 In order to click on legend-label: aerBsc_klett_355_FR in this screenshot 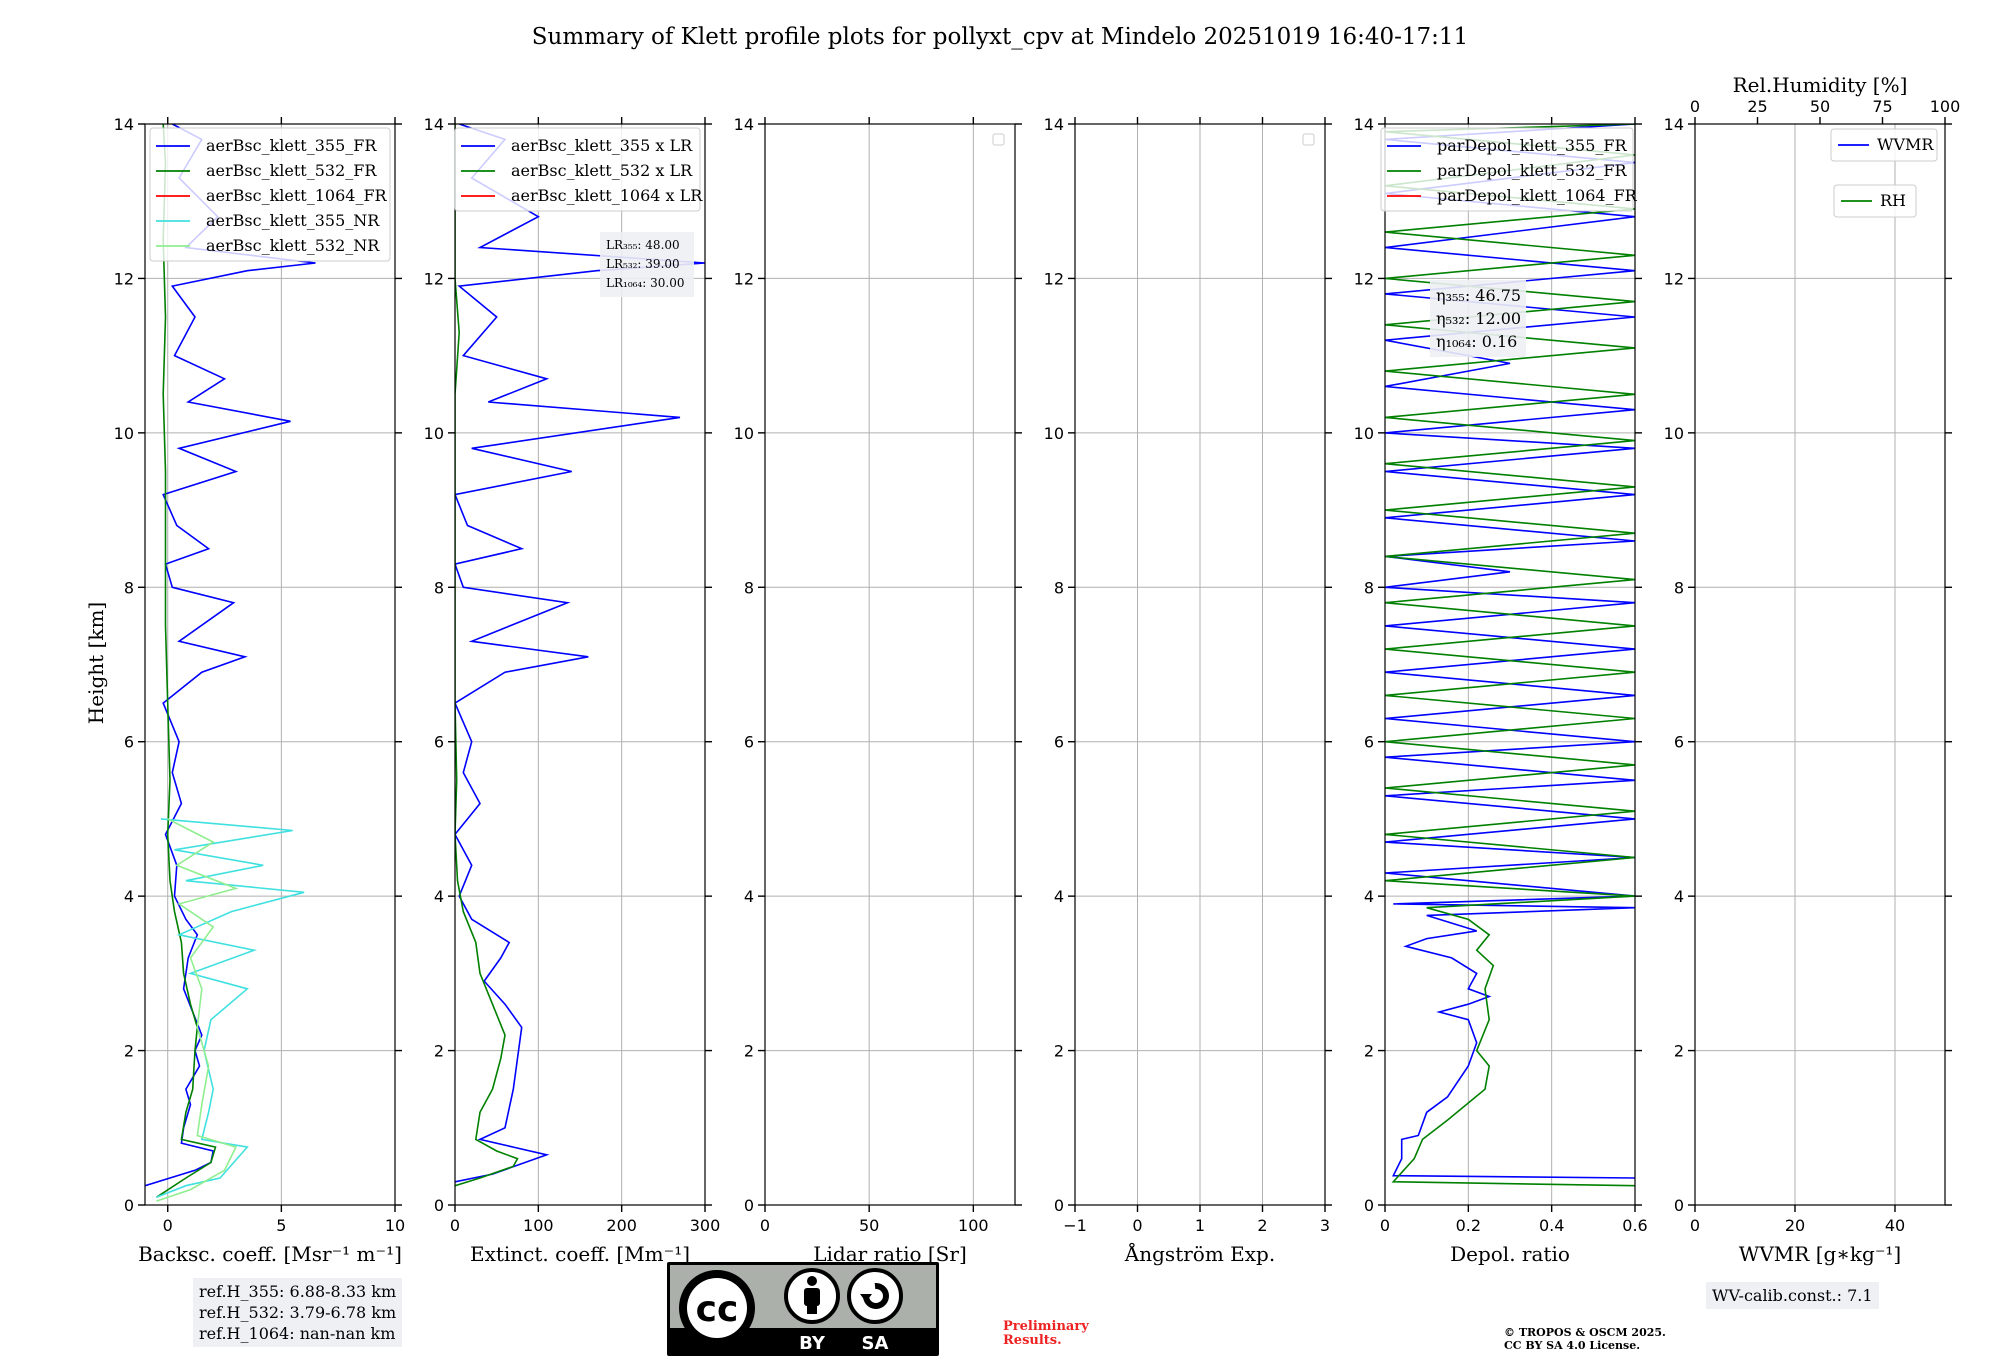, I will do `click(291, 145)`.